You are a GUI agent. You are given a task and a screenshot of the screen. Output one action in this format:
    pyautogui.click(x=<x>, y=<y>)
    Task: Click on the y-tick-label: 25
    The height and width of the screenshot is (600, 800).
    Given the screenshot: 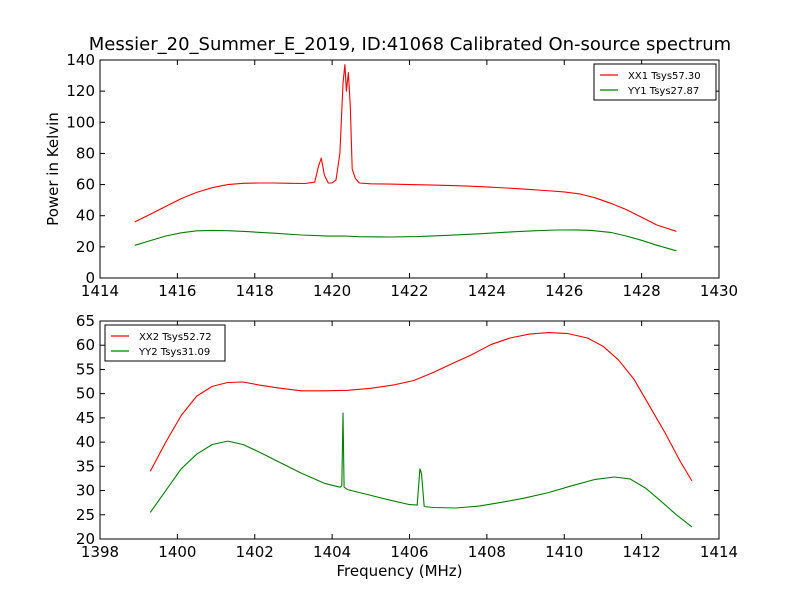 What is the action you would take?
    pyautogui.click(x=85, y=515)
    